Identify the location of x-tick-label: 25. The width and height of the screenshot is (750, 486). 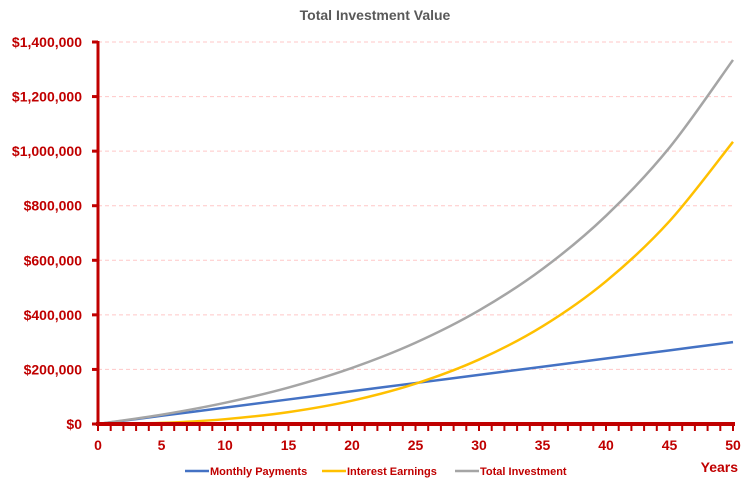
(416, 445).